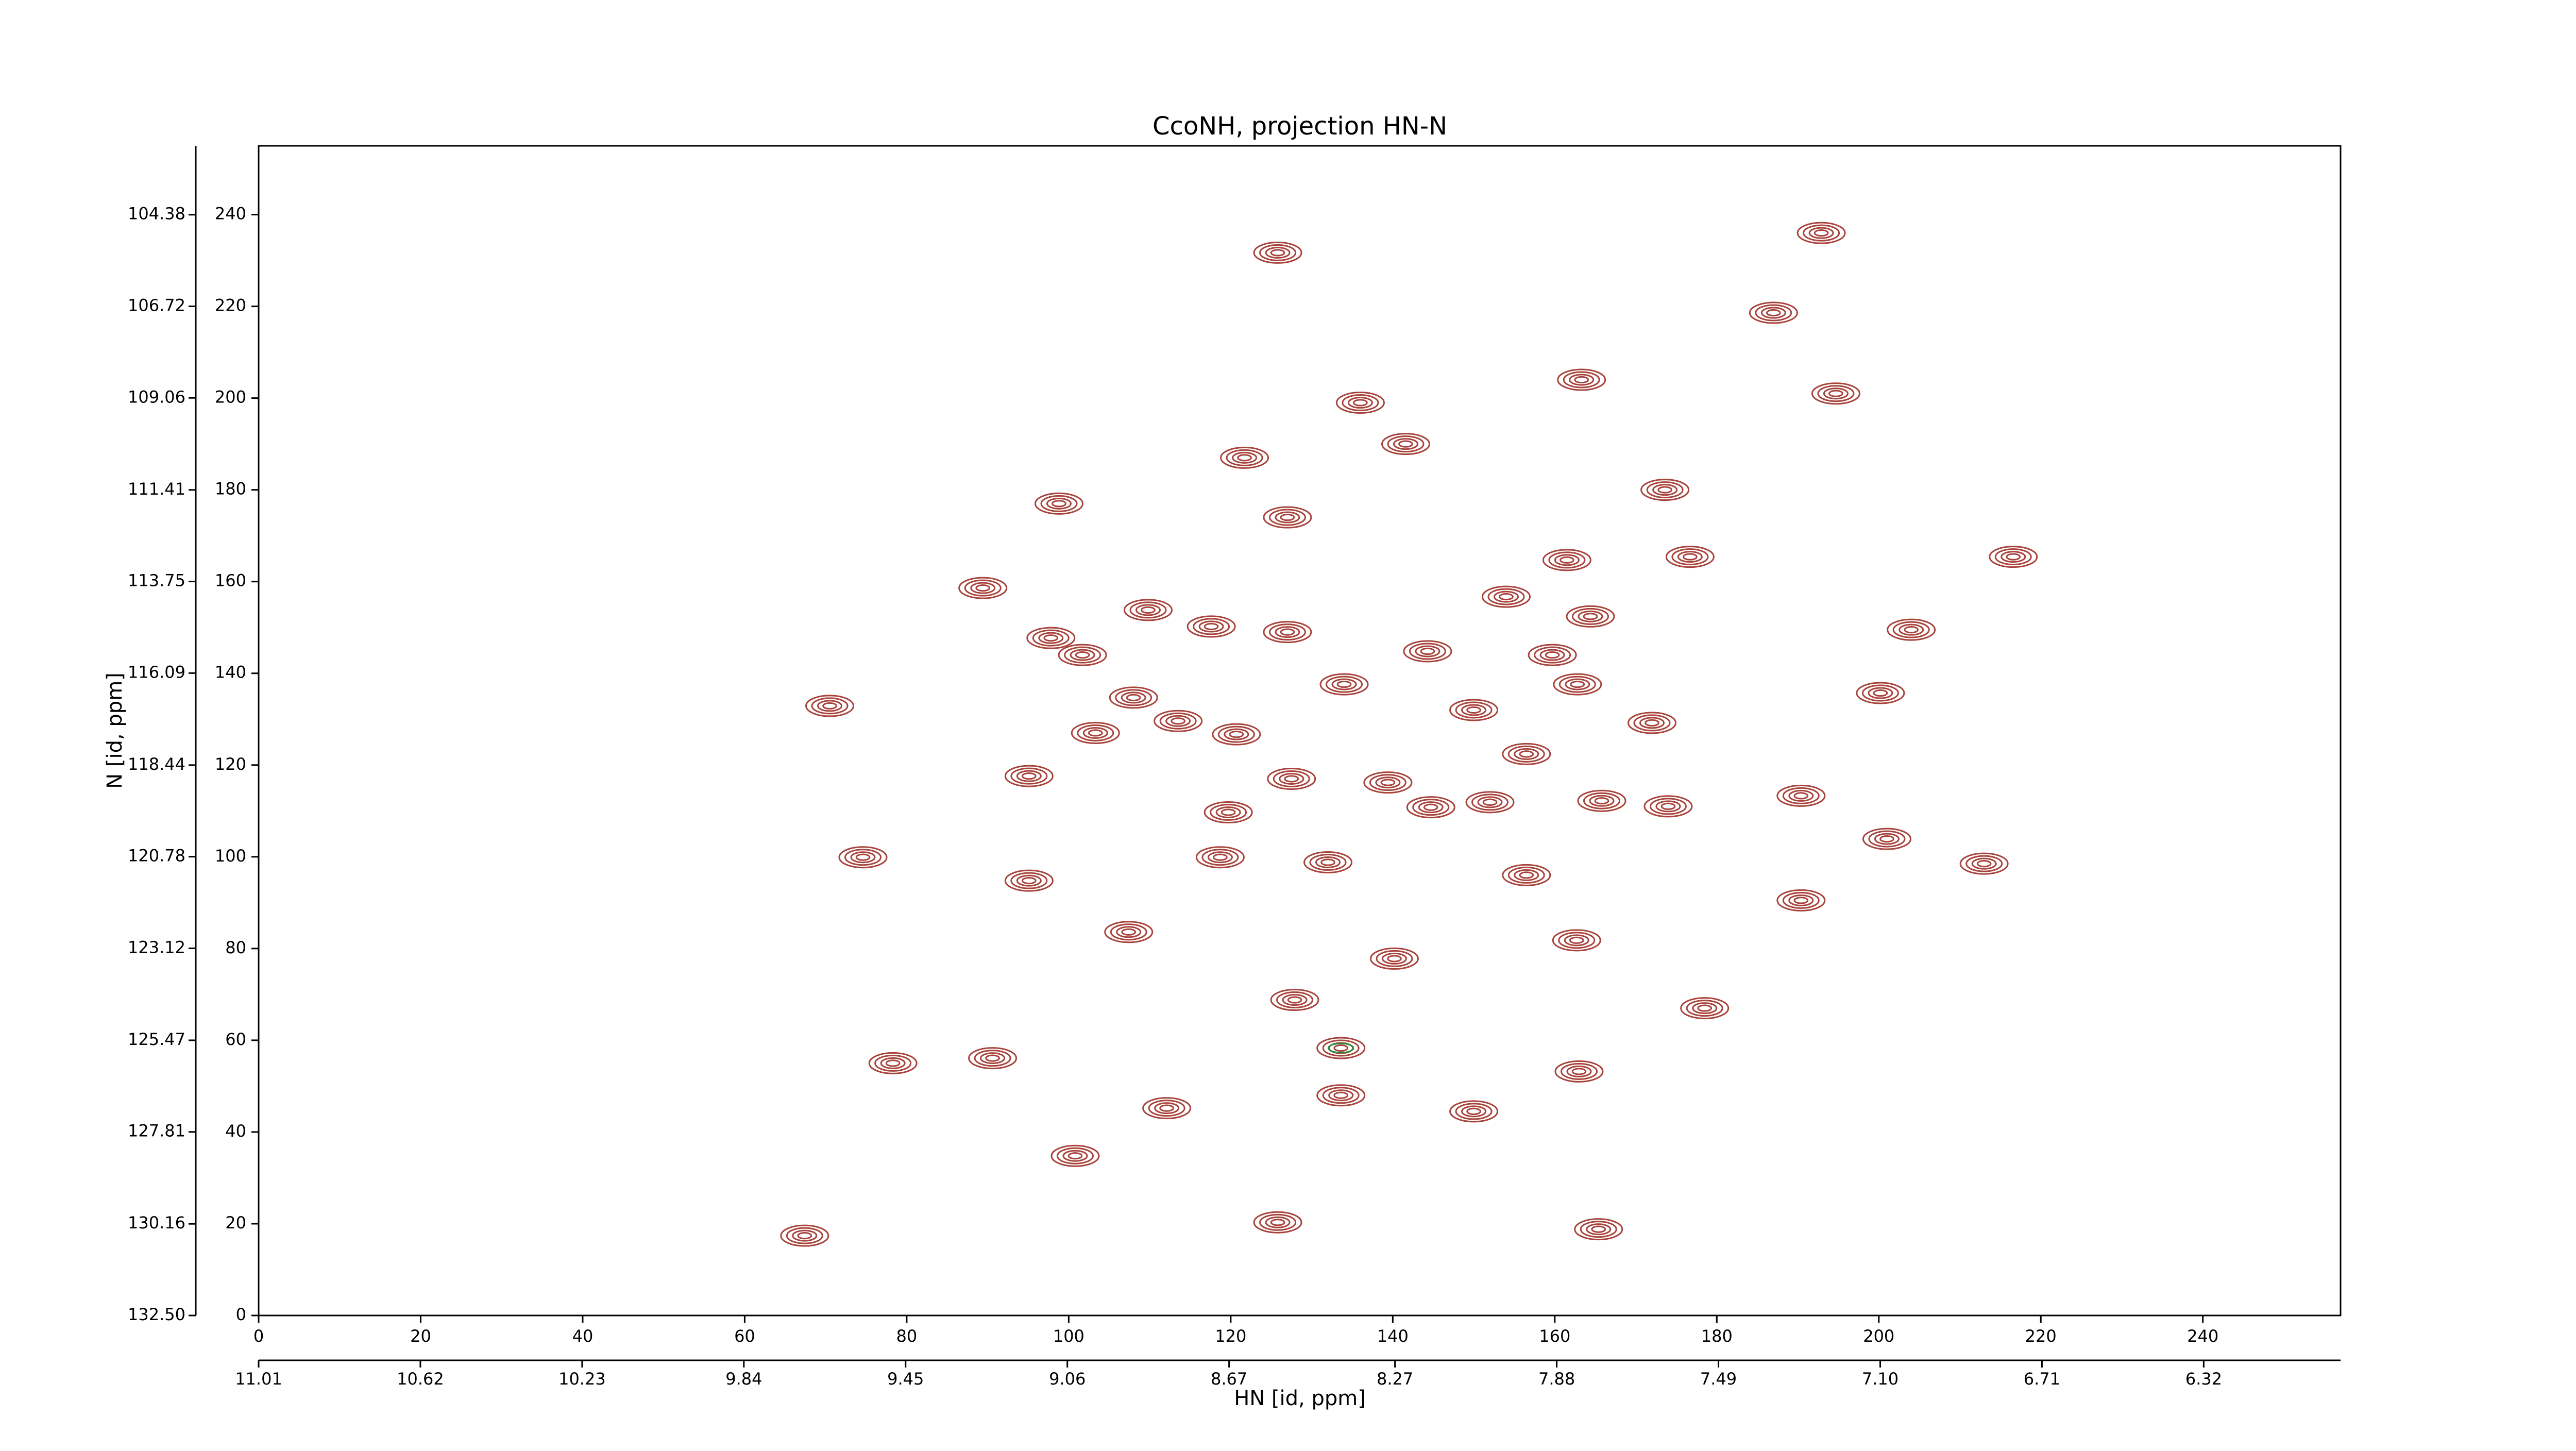 The width and height of the screenshot is (2576, 1451). Describe the element at coordinates (231, 764) in the screenshot. I see `y-tick-label: 120` at that location.